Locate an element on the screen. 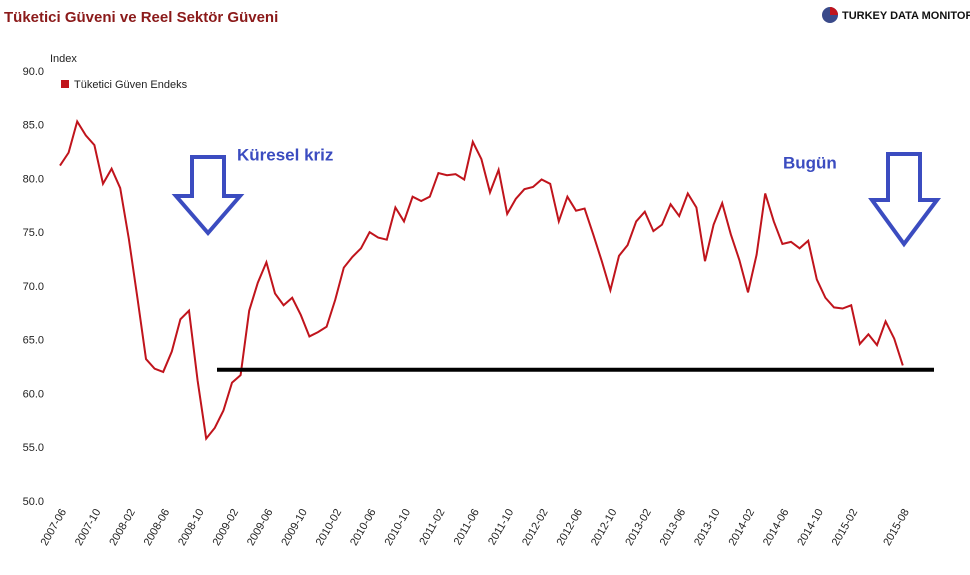  x-tick-label: 2011-10 is located at coordinates (501, 527).